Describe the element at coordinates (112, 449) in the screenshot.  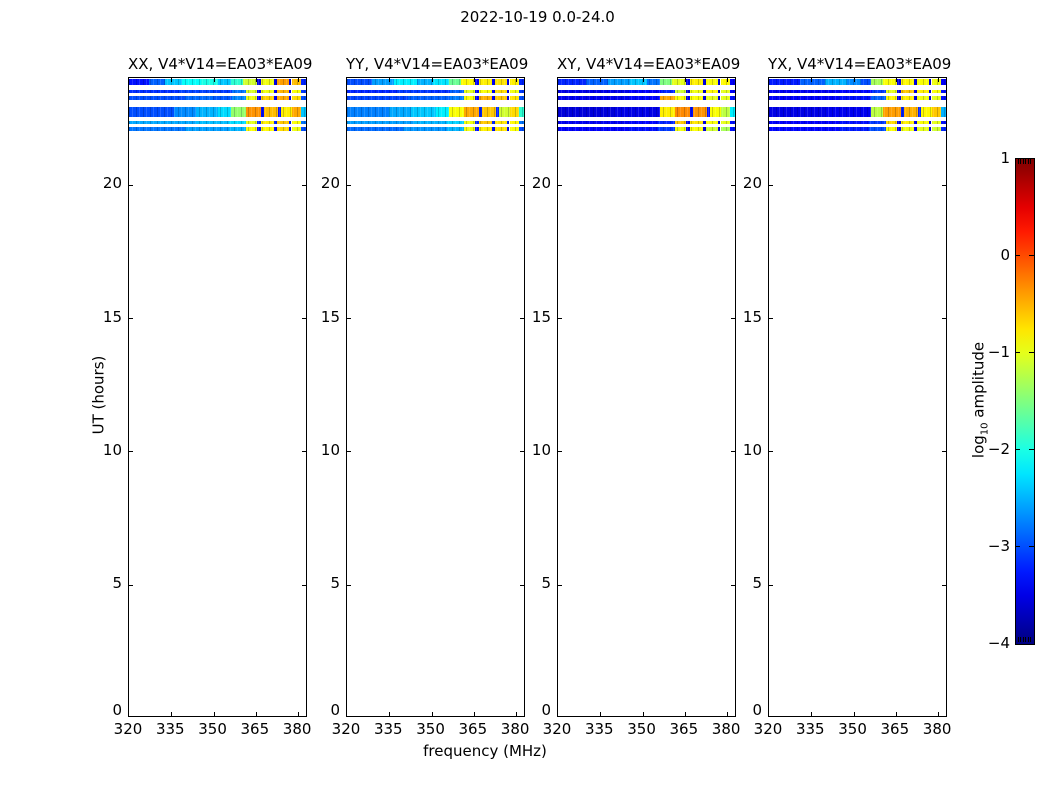
I see `y-tick-label: 10` at that location.